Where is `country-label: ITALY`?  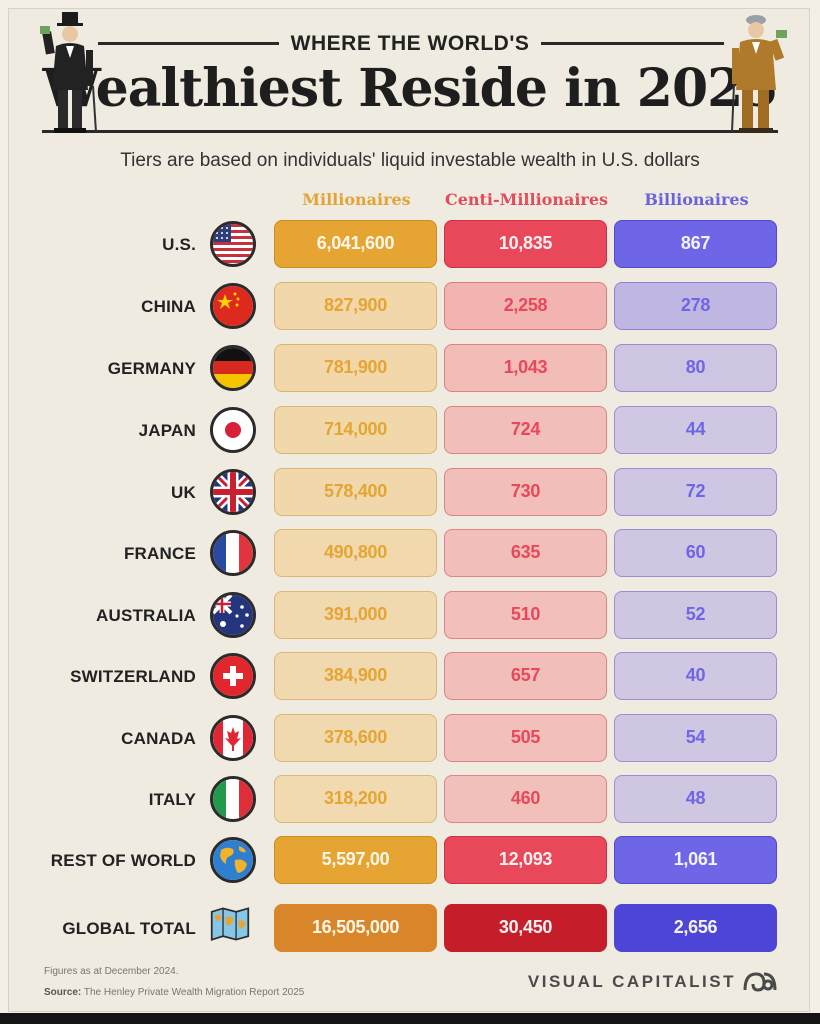
country-label: ITALY is located at coordinates (172, 799).